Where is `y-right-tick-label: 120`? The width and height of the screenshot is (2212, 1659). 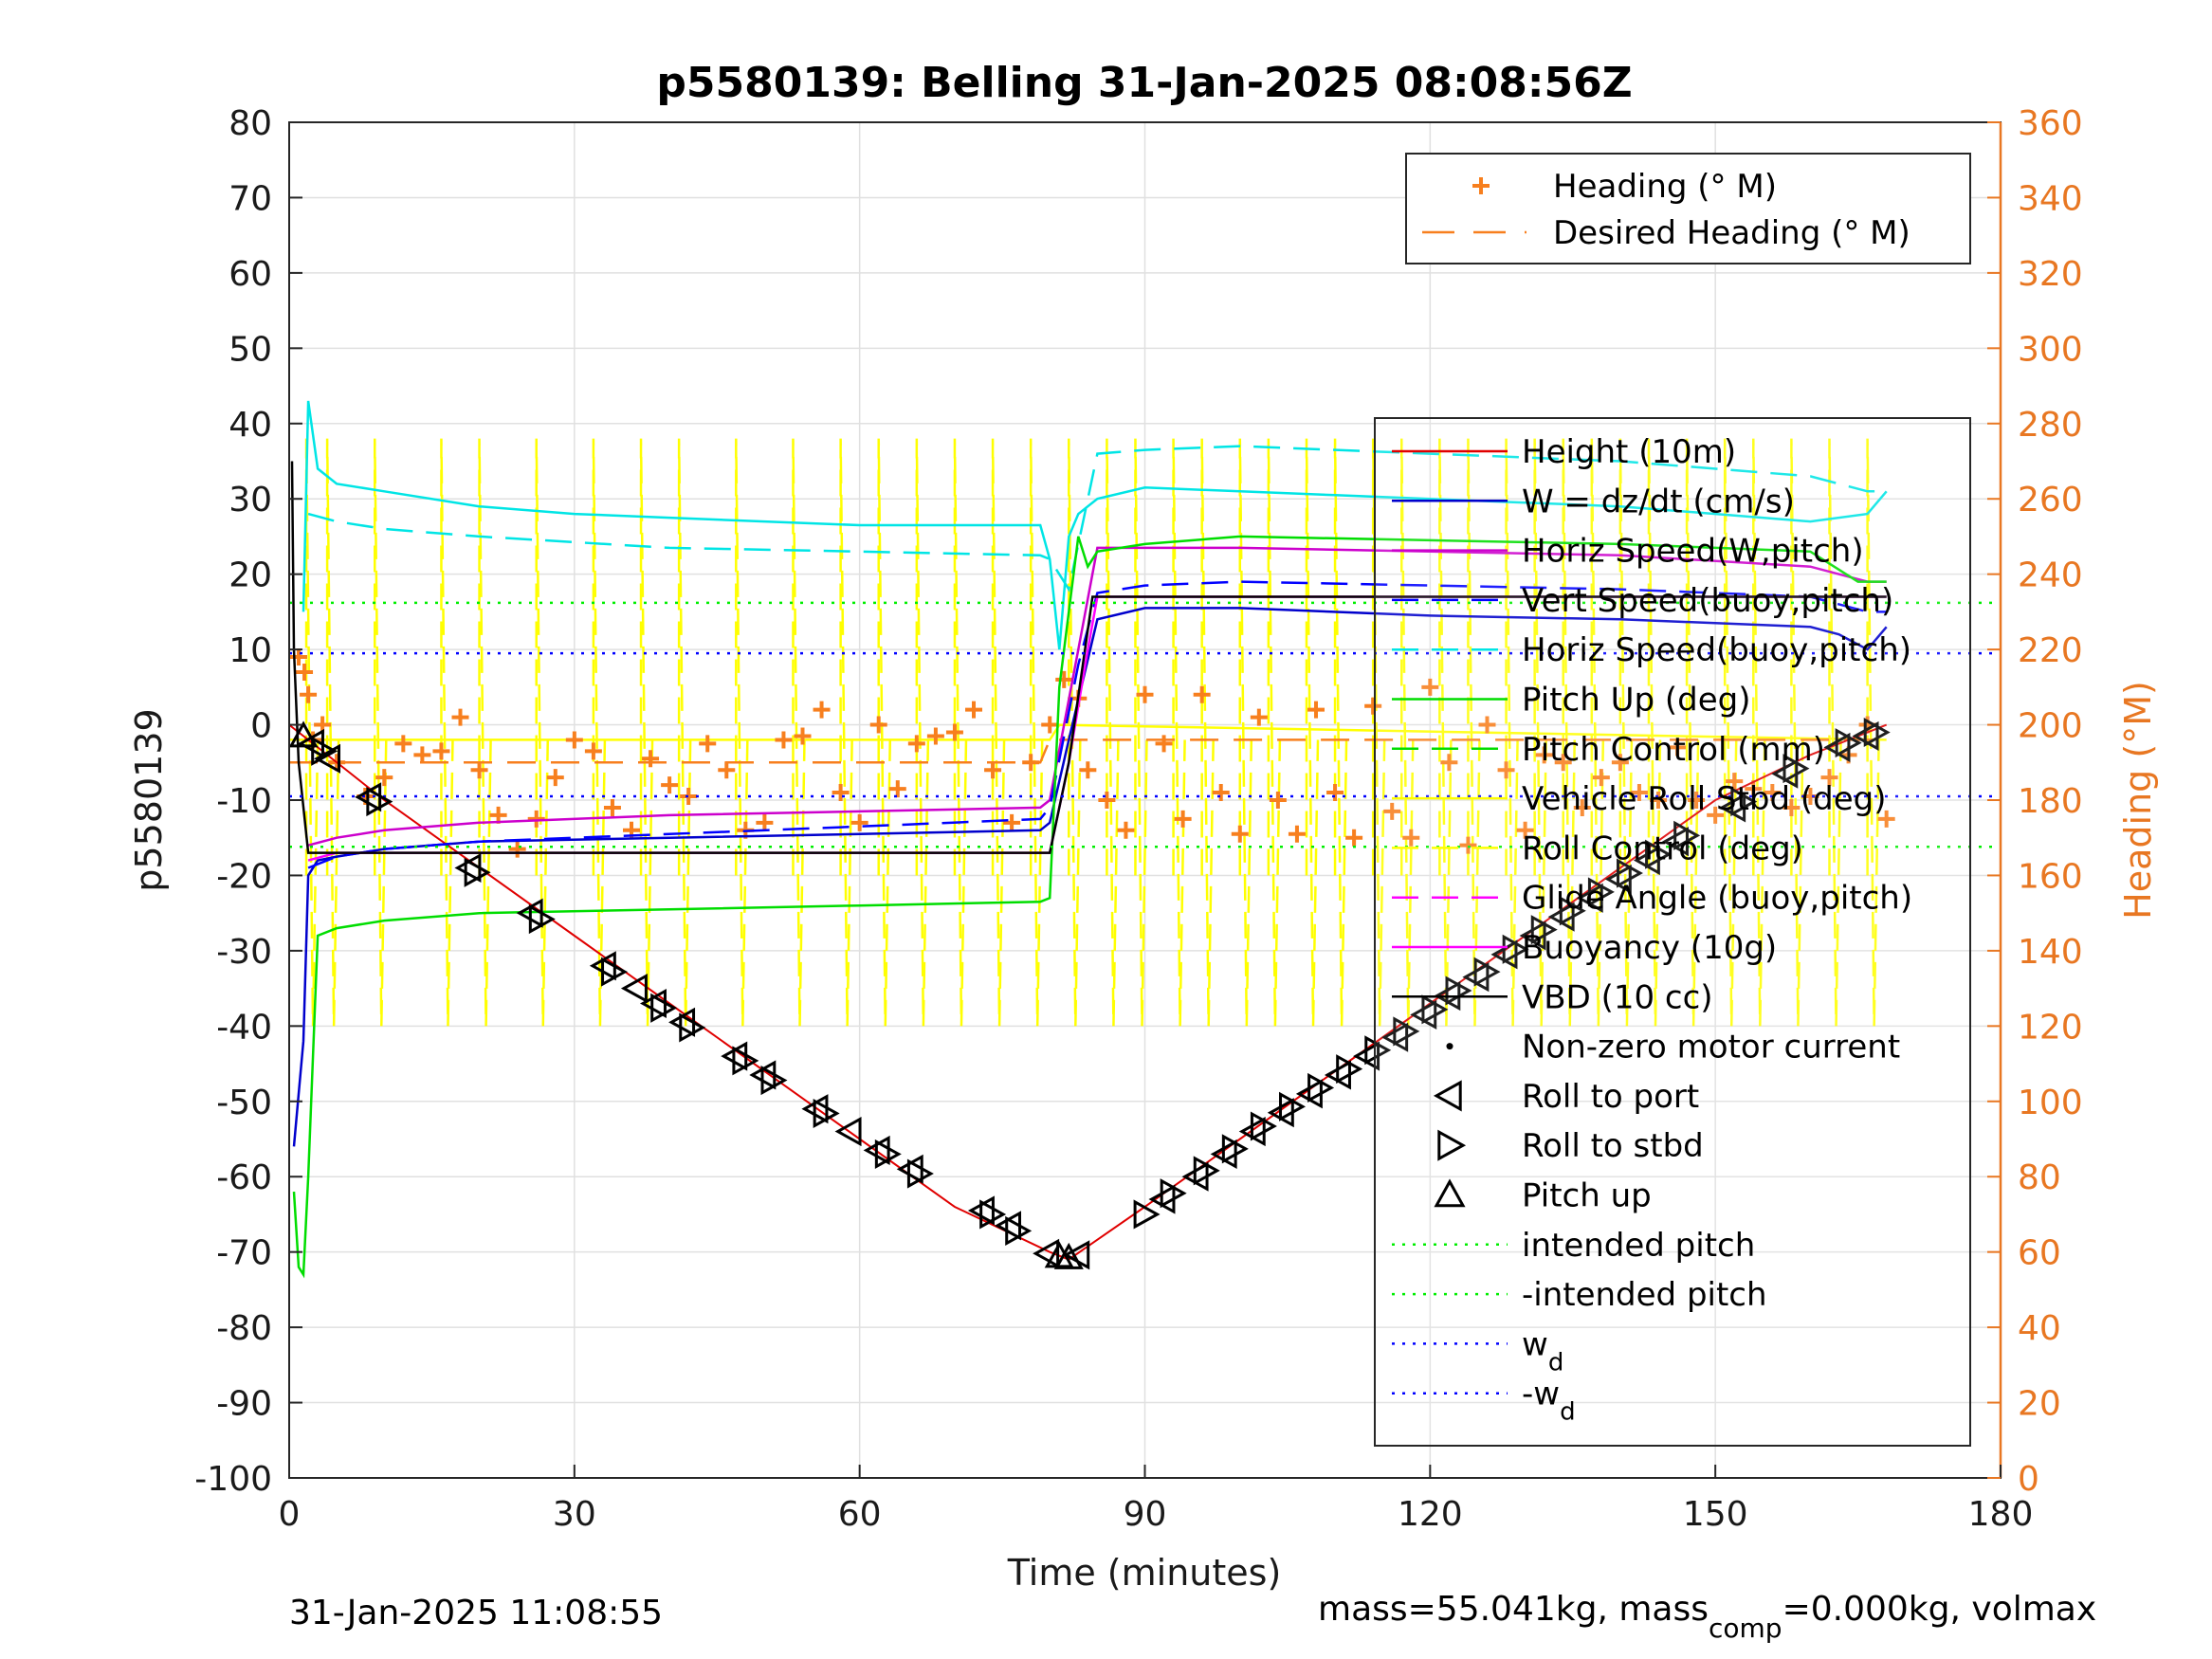 y-right-tick-label: 120 is located at coordinates (2050, 1027).